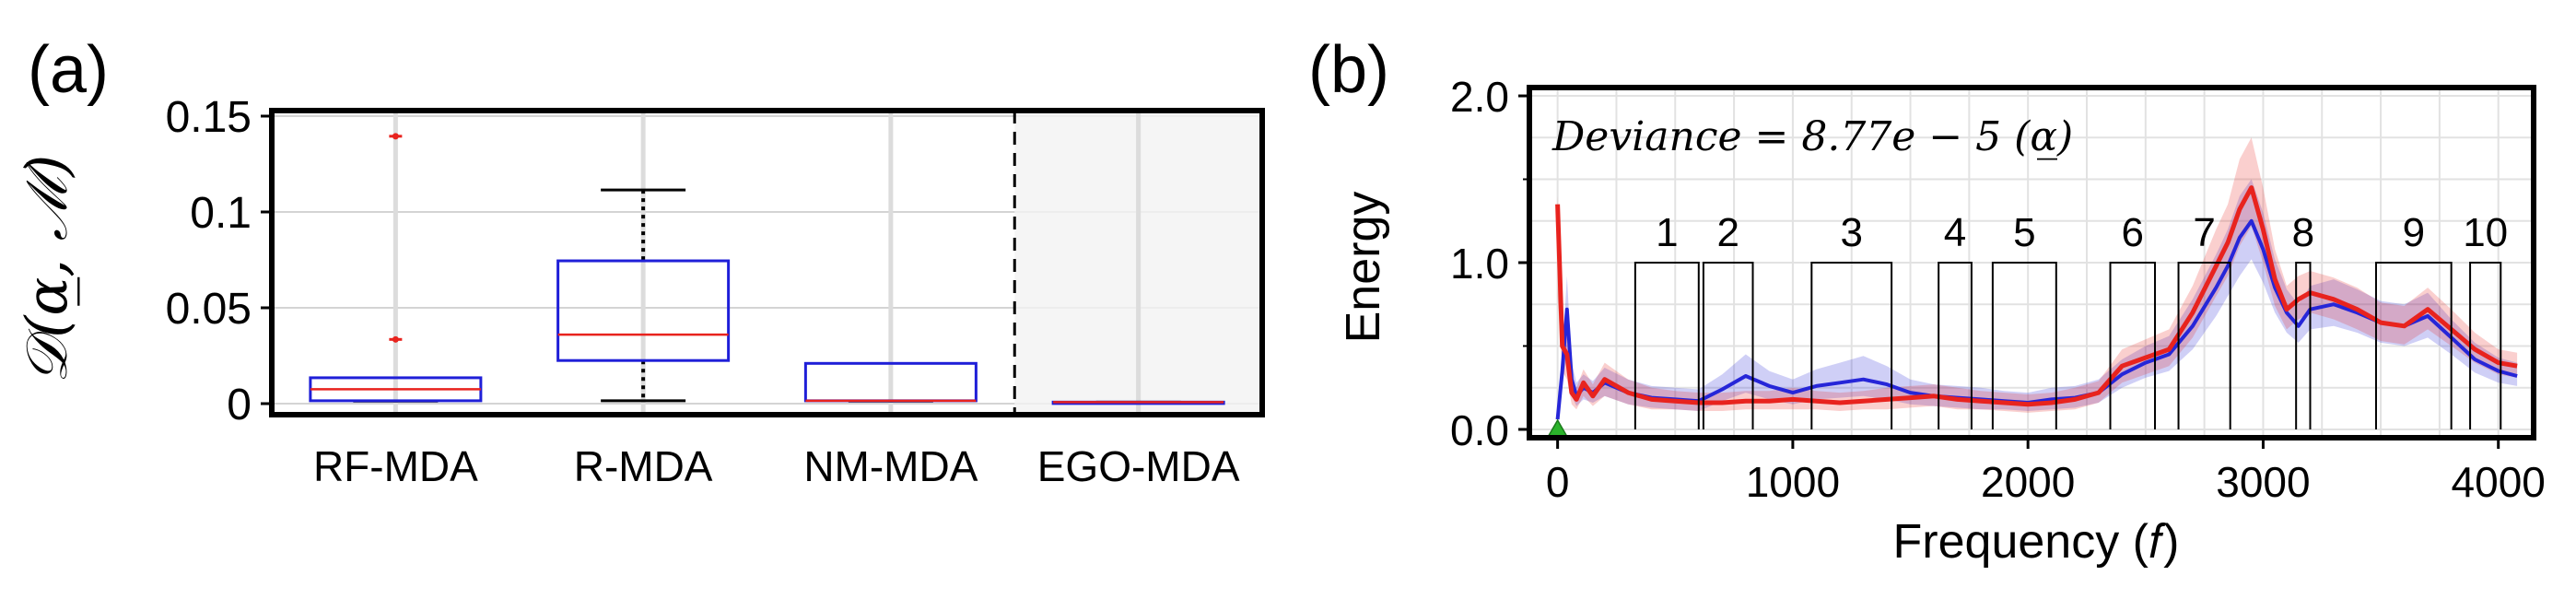 The width and height of the screenshot is (2576, 599). What do you see at coordinates (643, 311) in the screenshot?
I see `box-iqr` at bounding box center [643, 311].